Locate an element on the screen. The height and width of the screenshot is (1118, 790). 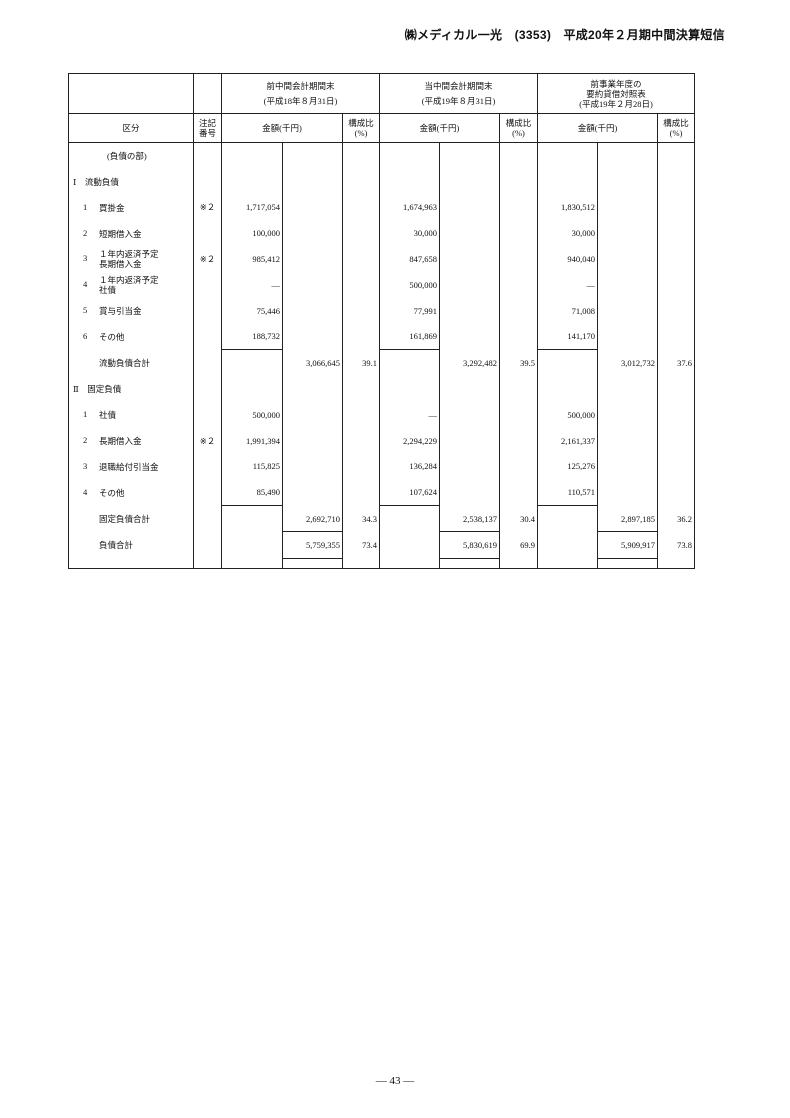
period-date: (平成19年８月31日) is located at coordinates (458, 101).